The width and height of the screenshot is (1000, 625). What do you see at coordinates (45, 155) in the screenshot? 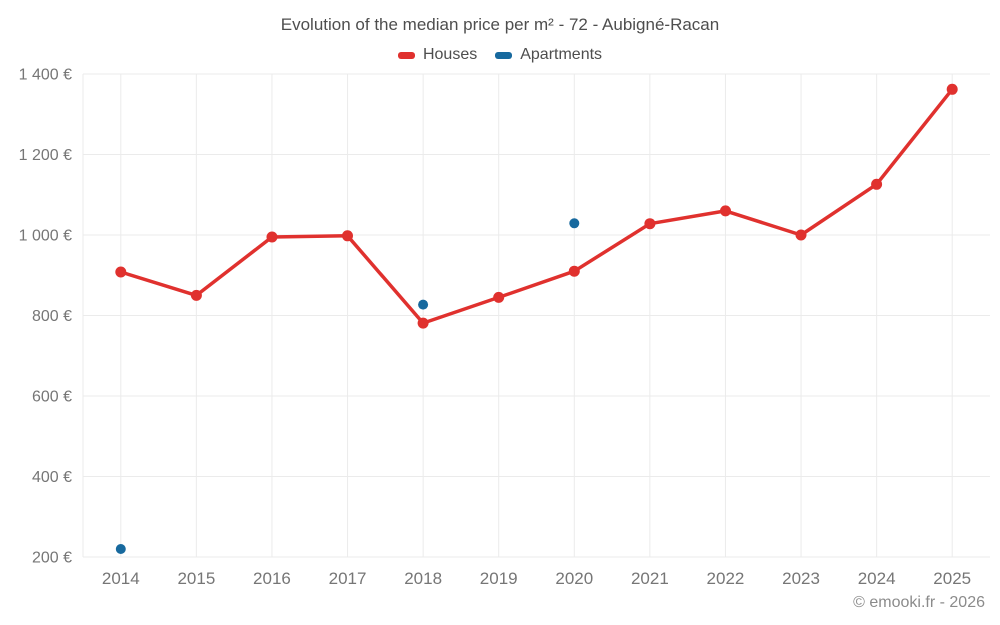
I see `y-tick-label: 1 200 €` at bounding box center [45, 155].